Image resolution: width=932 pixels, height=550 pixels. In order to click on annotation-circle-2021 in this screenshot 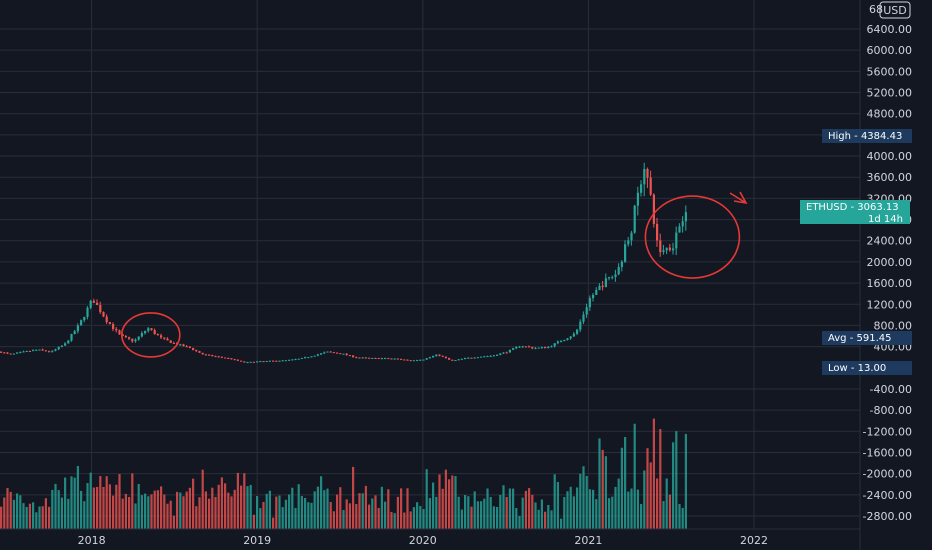, I will do `click(692, 237)`.